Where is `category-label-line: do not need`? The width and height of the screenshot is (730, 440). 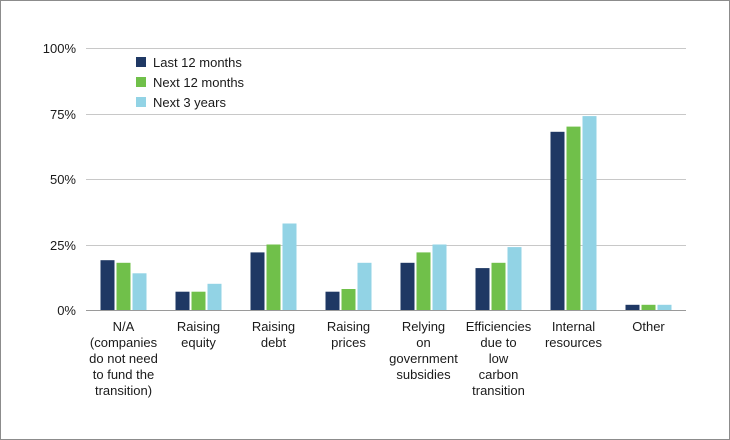
category-label-line: do not need is located at coordinates (123, 358).